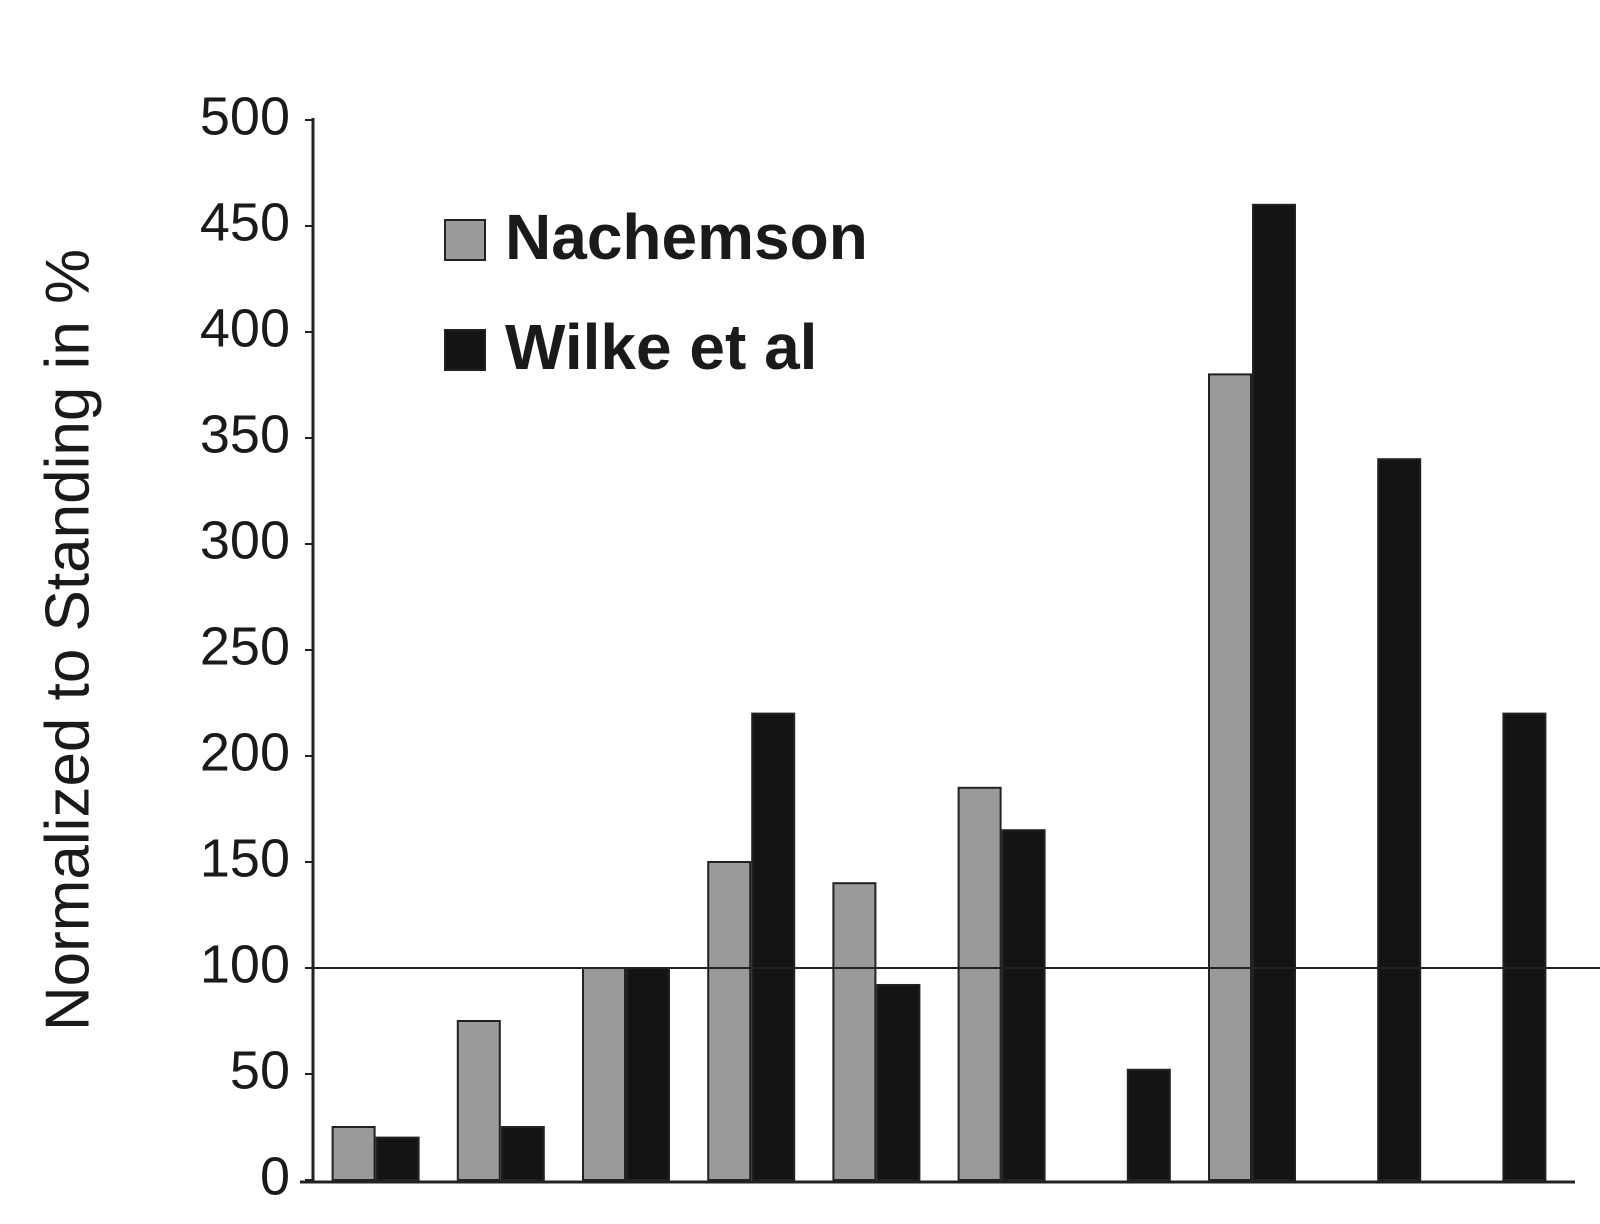  Describe the element at coordinates (245, 858) in the screenshot. I see `y-tick-label: 150` at that location.